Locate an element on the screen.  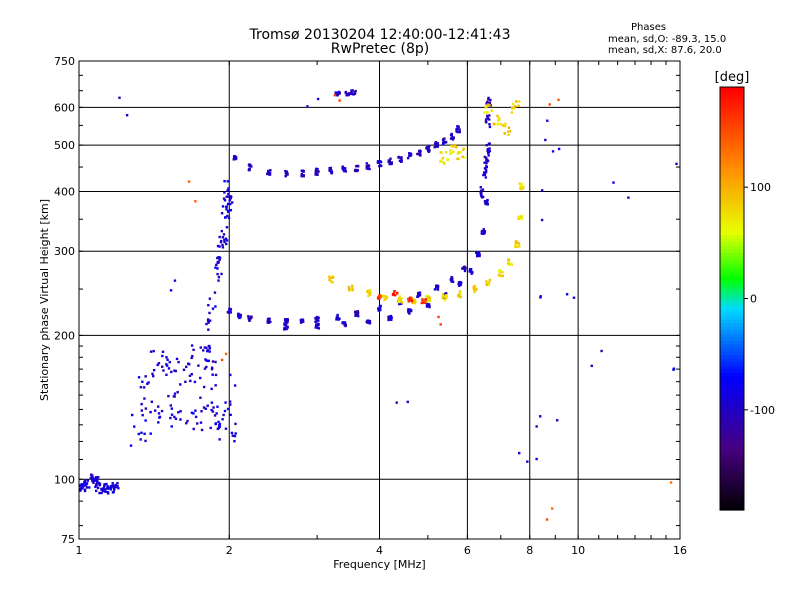
y-tick-label: 600 is located at coordinates (64, 107).